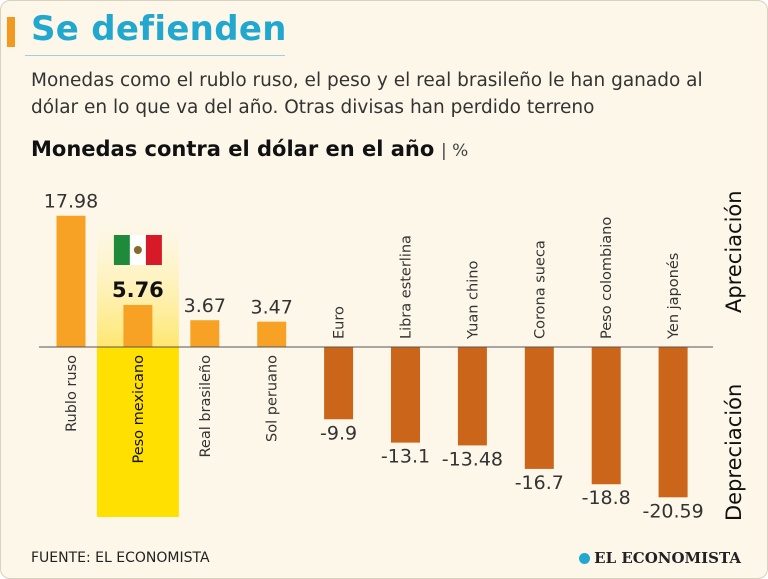 The width and height of the screenshot is (768, 579). Describe the element at coordinates (11, 32) in the screenshot. I see `title-accent-bar` at that location.